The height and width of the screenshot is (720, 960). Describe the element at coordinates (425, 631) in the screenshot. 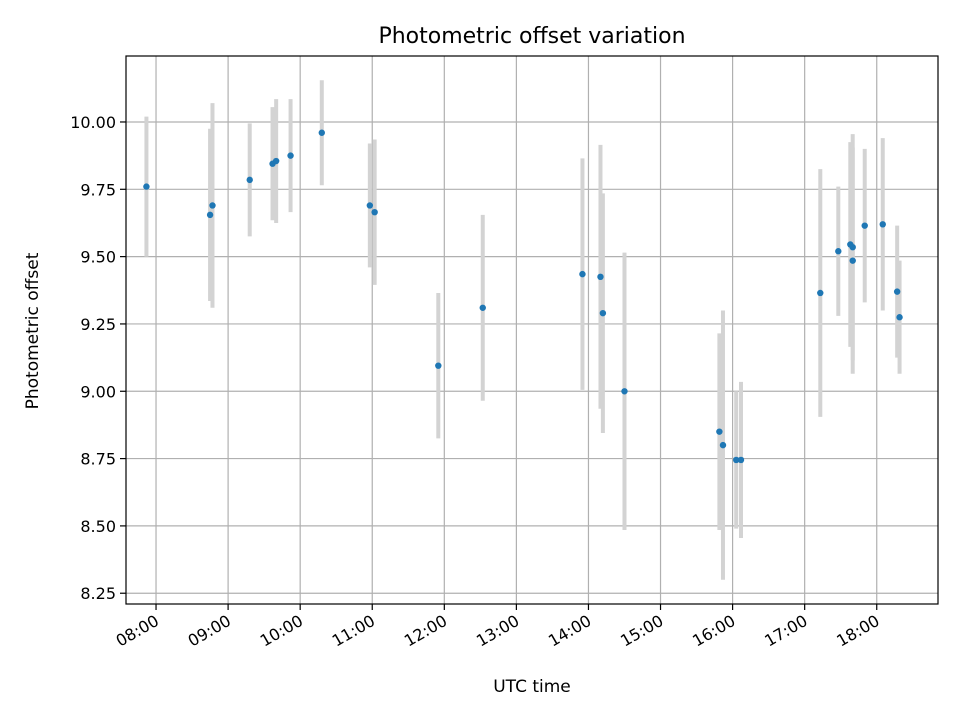

I see `x-tick-label: 12:00` at that location.